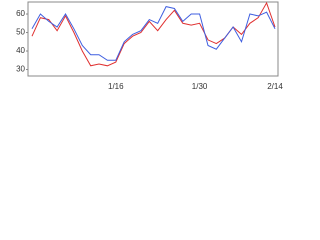 The width and height of the screenshot is (320, 240). Describe the element at coordinates (20, 13) in the screenshot. I see `y-tick-label: 60` at that location.